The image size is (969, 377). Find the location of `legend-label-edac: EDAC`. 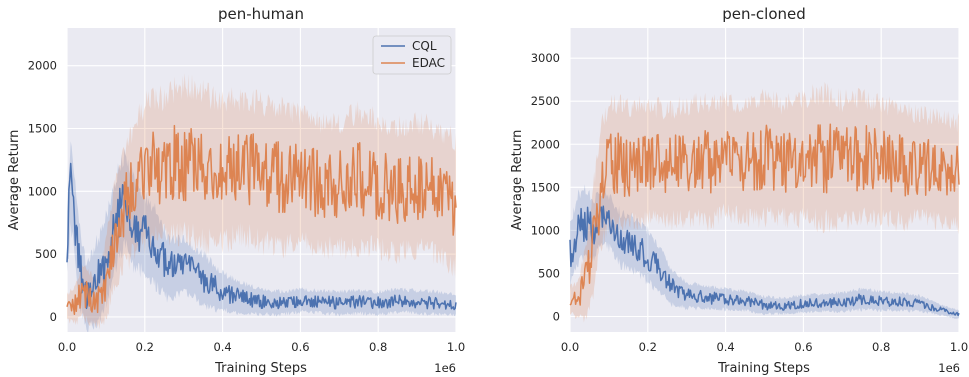

legend-label-edac: EDAC is located at coordinates (428, 63).